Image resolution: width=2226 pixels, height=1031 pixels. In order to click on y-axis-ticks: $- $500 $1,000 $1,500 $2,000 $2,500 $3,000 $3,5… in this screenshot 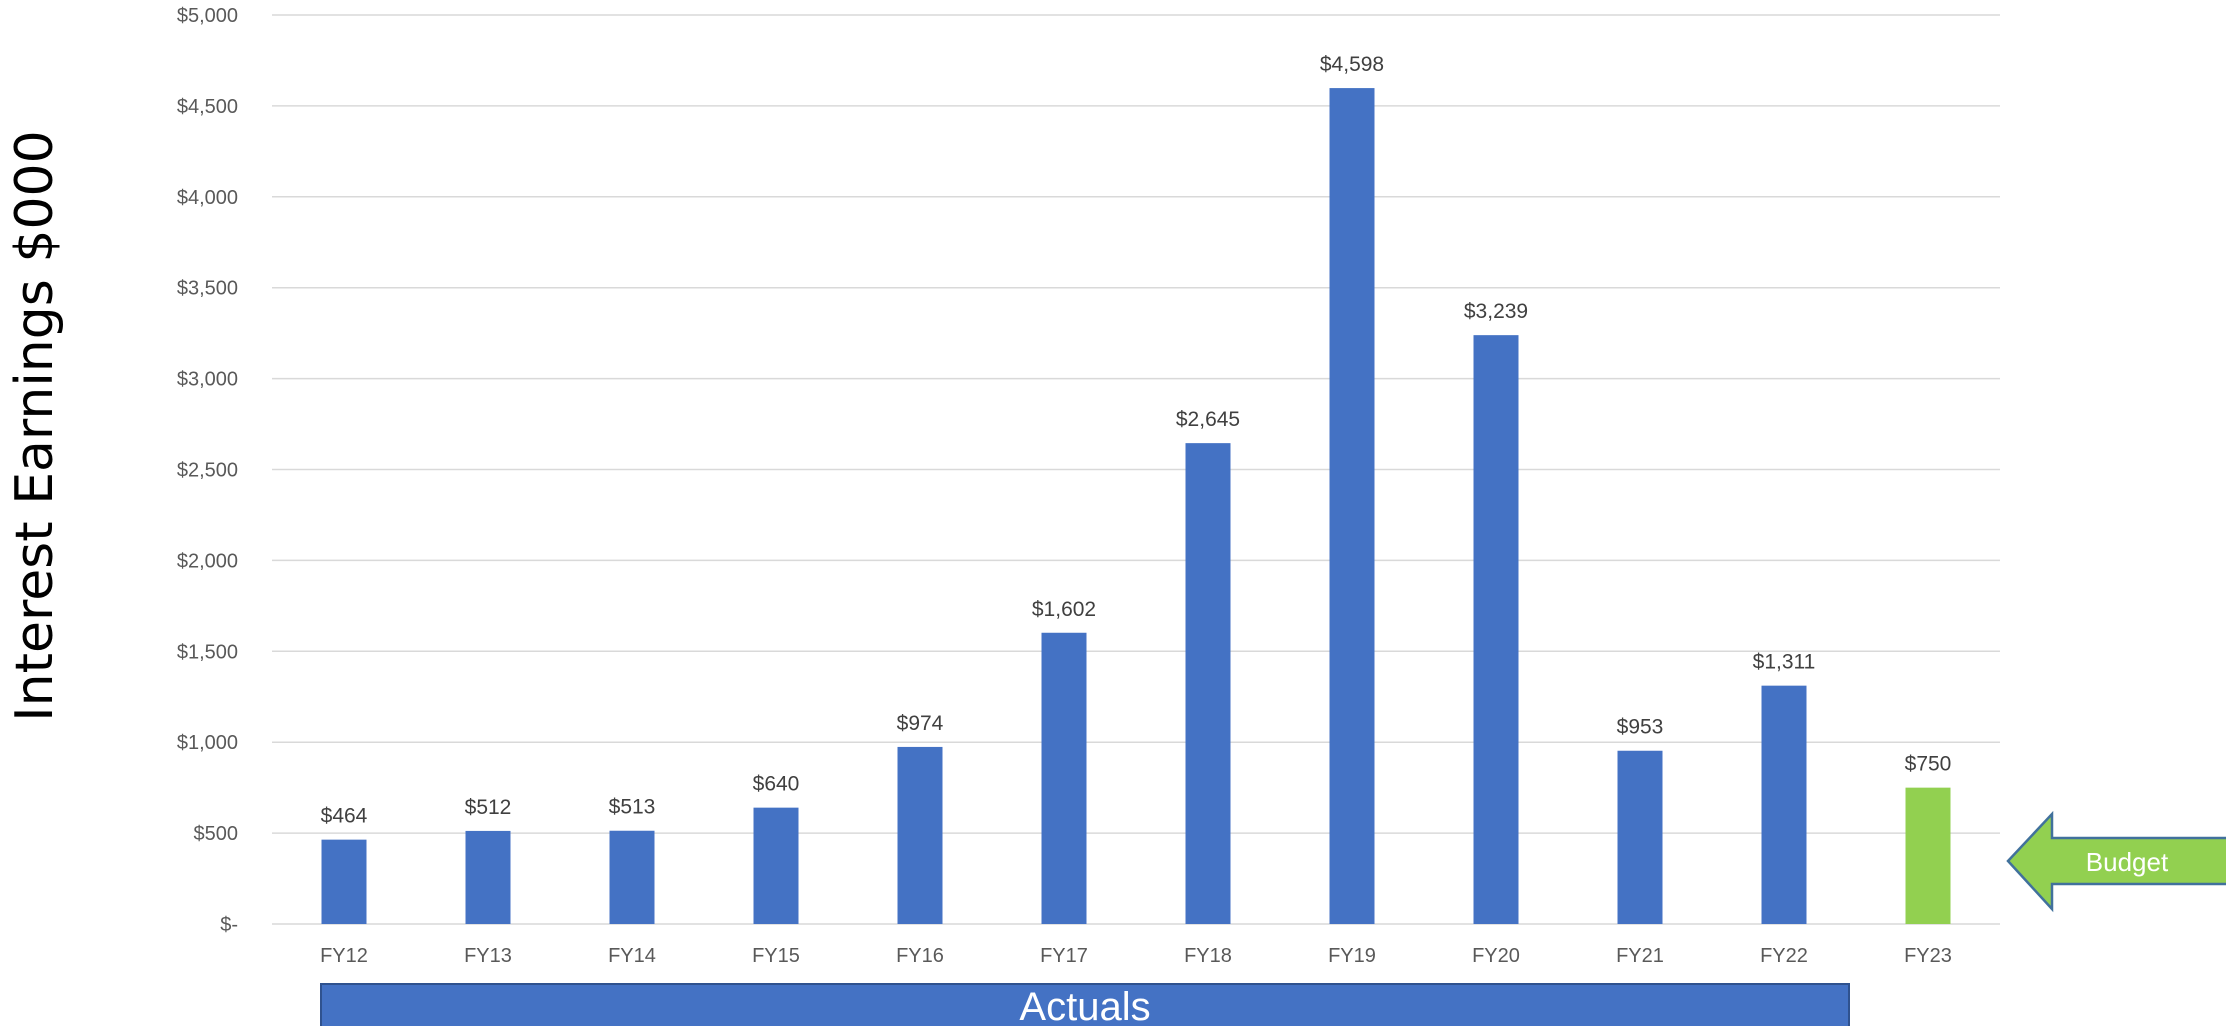, I will do `click(207, 470)`.